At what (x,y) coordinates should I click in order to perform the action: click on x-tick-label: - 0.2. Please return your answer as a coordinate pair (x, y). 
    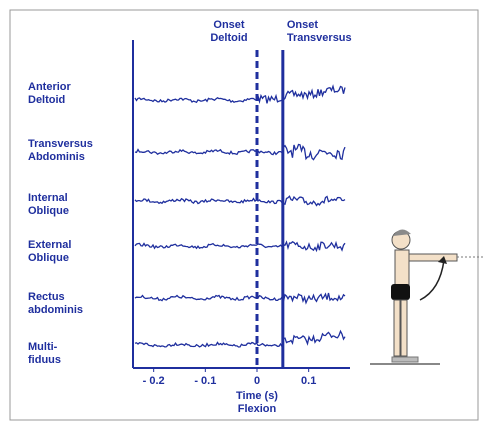
    Looking at the image, I should click on (154, 381).